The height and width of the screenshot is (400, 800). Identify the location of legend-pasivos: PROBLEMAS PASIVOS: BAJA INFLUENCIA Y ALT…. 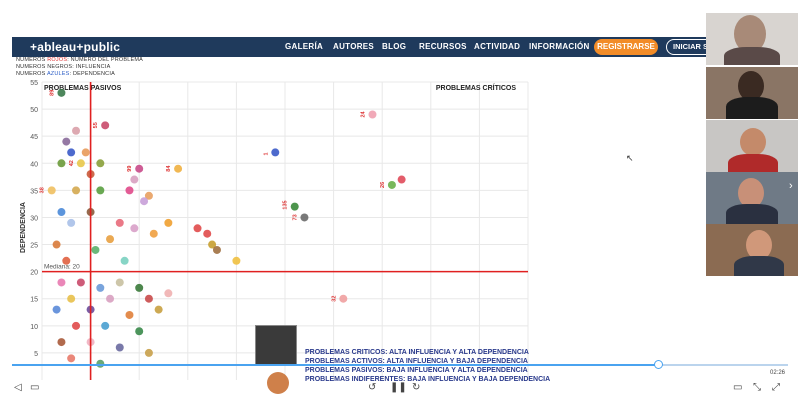
(416, 370).